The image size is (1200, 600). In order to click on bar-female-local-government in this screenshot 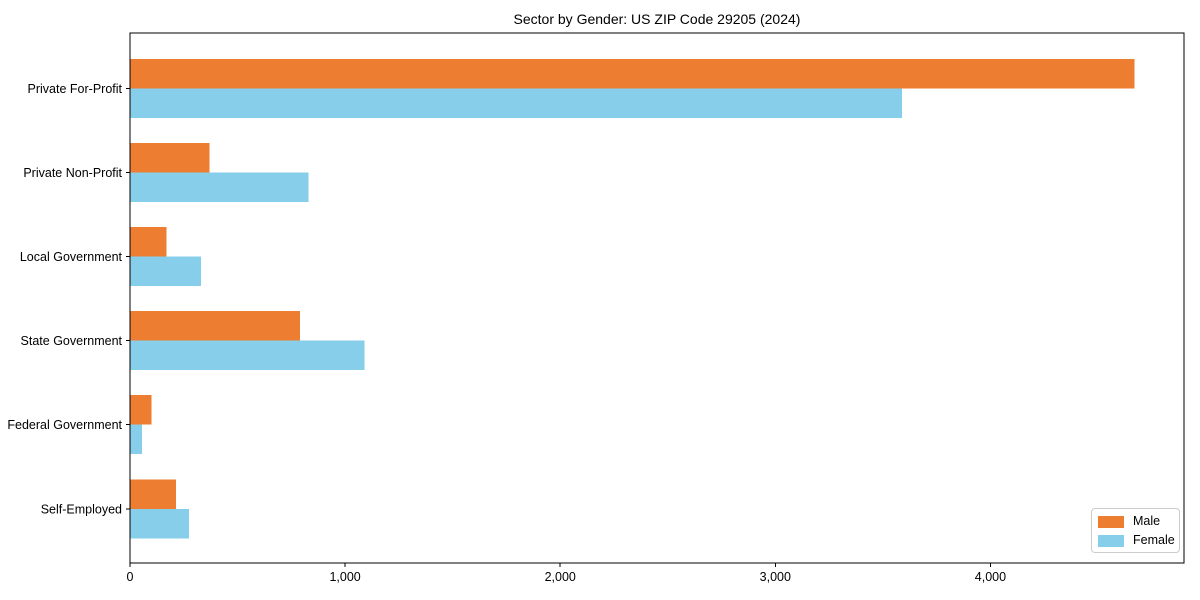, I will do `click(165, 271)`.